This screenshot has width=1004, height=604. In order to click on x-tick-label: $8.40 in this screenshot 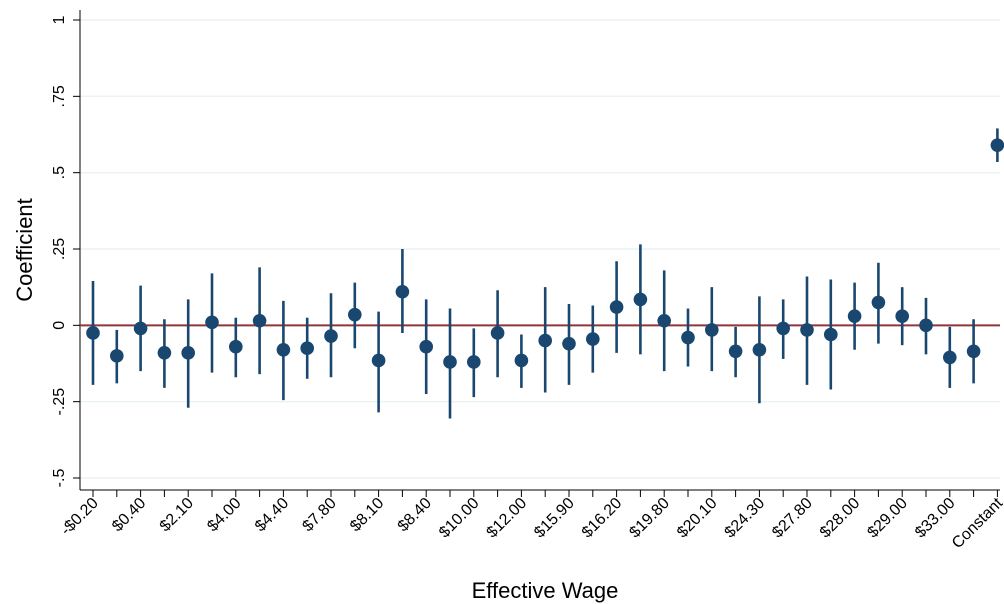, I will do `click(415, 515)`.